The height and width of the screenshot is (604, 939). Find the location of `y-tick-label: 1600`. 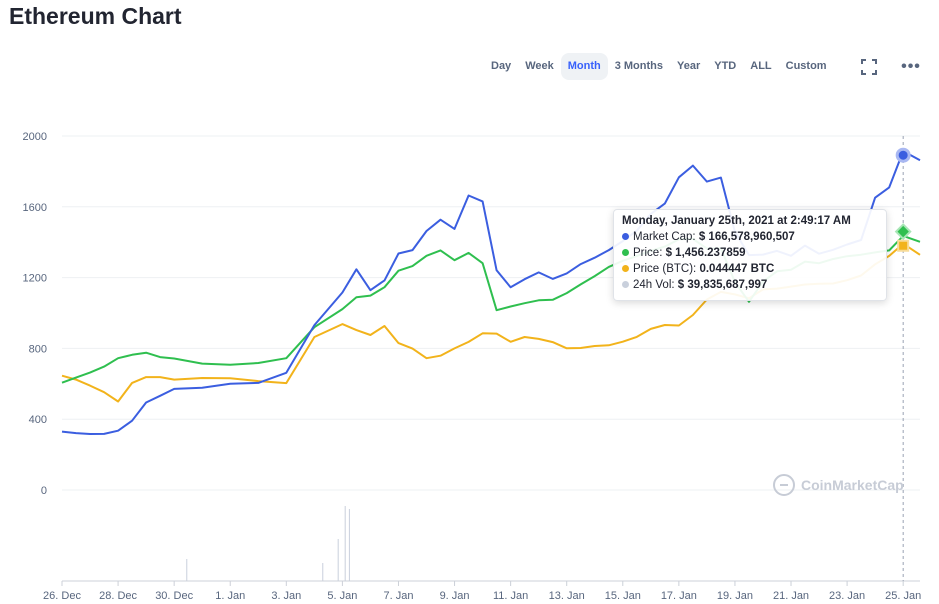

y-tick-label: 1600 is located at coordinates (35, 208).